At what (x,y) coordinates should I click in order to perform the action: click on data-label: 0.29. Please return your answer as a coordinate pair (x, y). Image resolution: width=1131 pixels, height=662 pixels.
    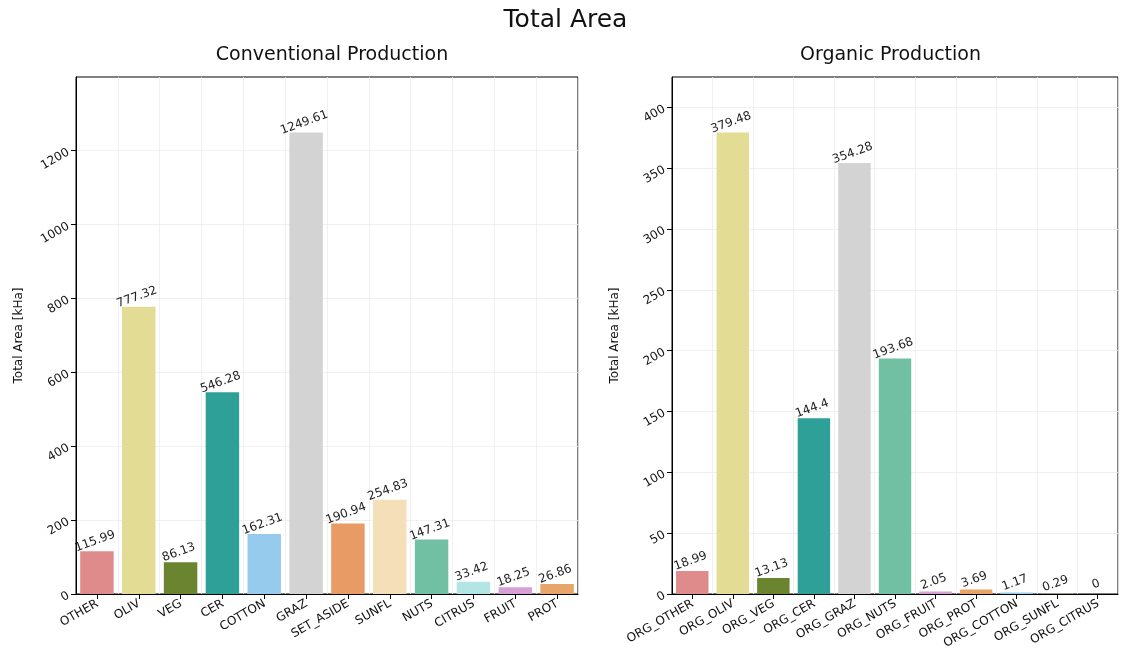
    Looking at the image, I should click on (1055, 583).